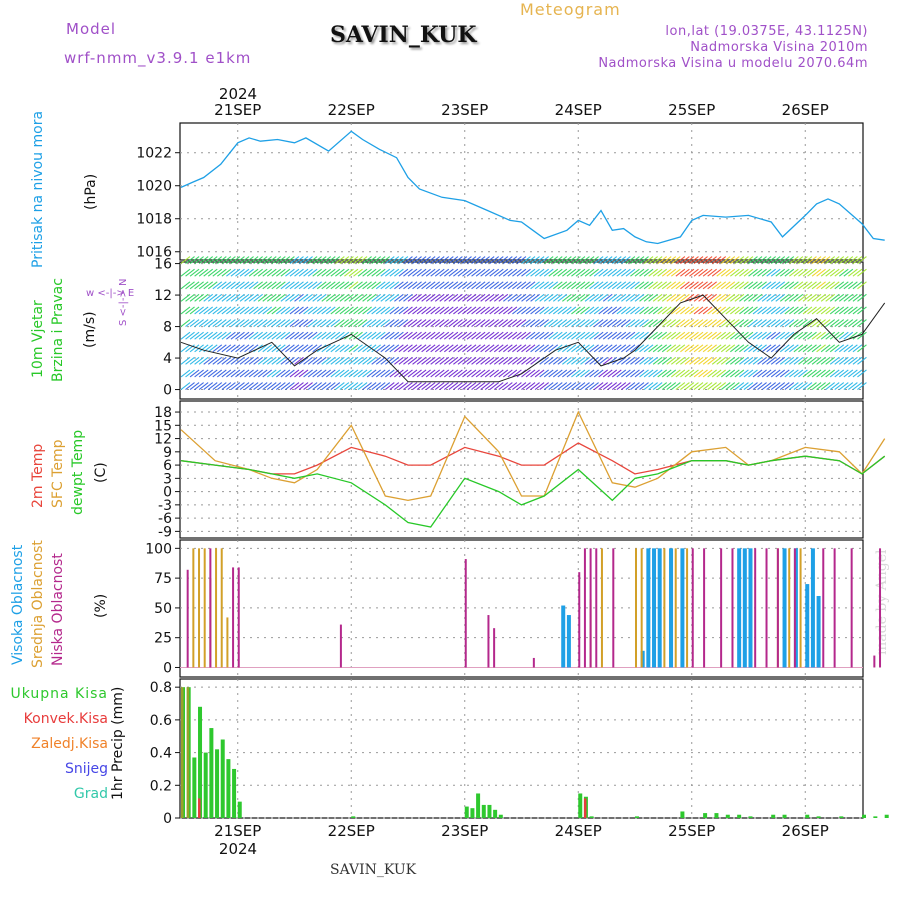  What do you see at coordinates (531, 608) in the screenshot?
I see `cloud-layer` at bounding box center [531, 608].